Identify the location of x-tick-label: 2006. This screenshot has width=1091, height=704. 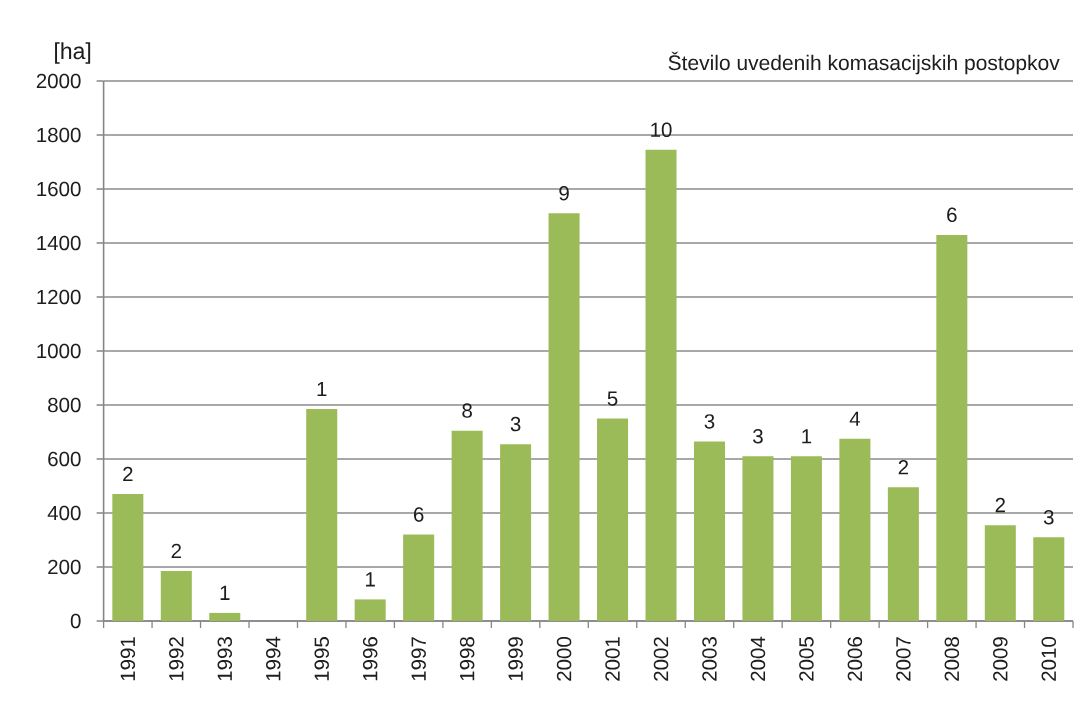
(855, 659).